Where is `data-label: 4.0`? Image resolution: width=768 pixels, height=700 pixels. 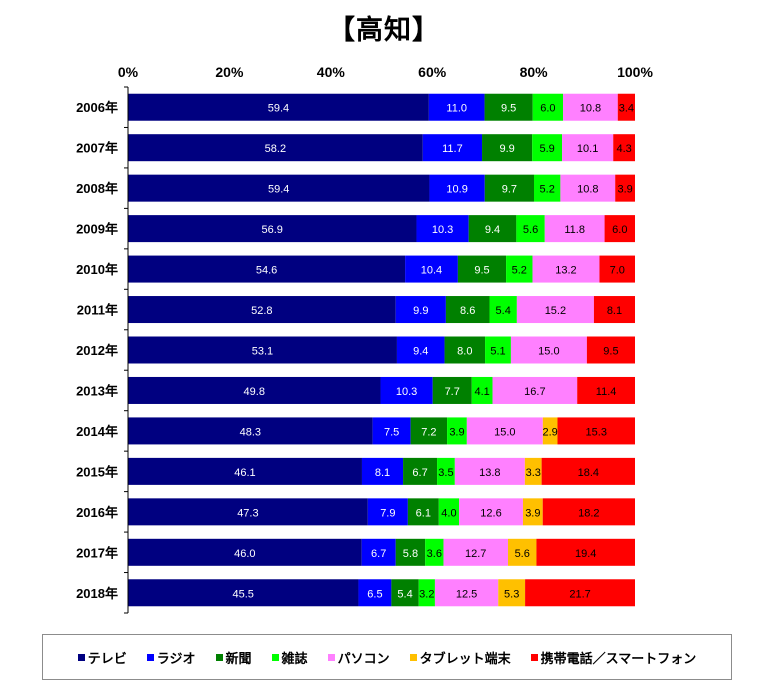
data-label: 4.0 is located at coordinates (448, 513).